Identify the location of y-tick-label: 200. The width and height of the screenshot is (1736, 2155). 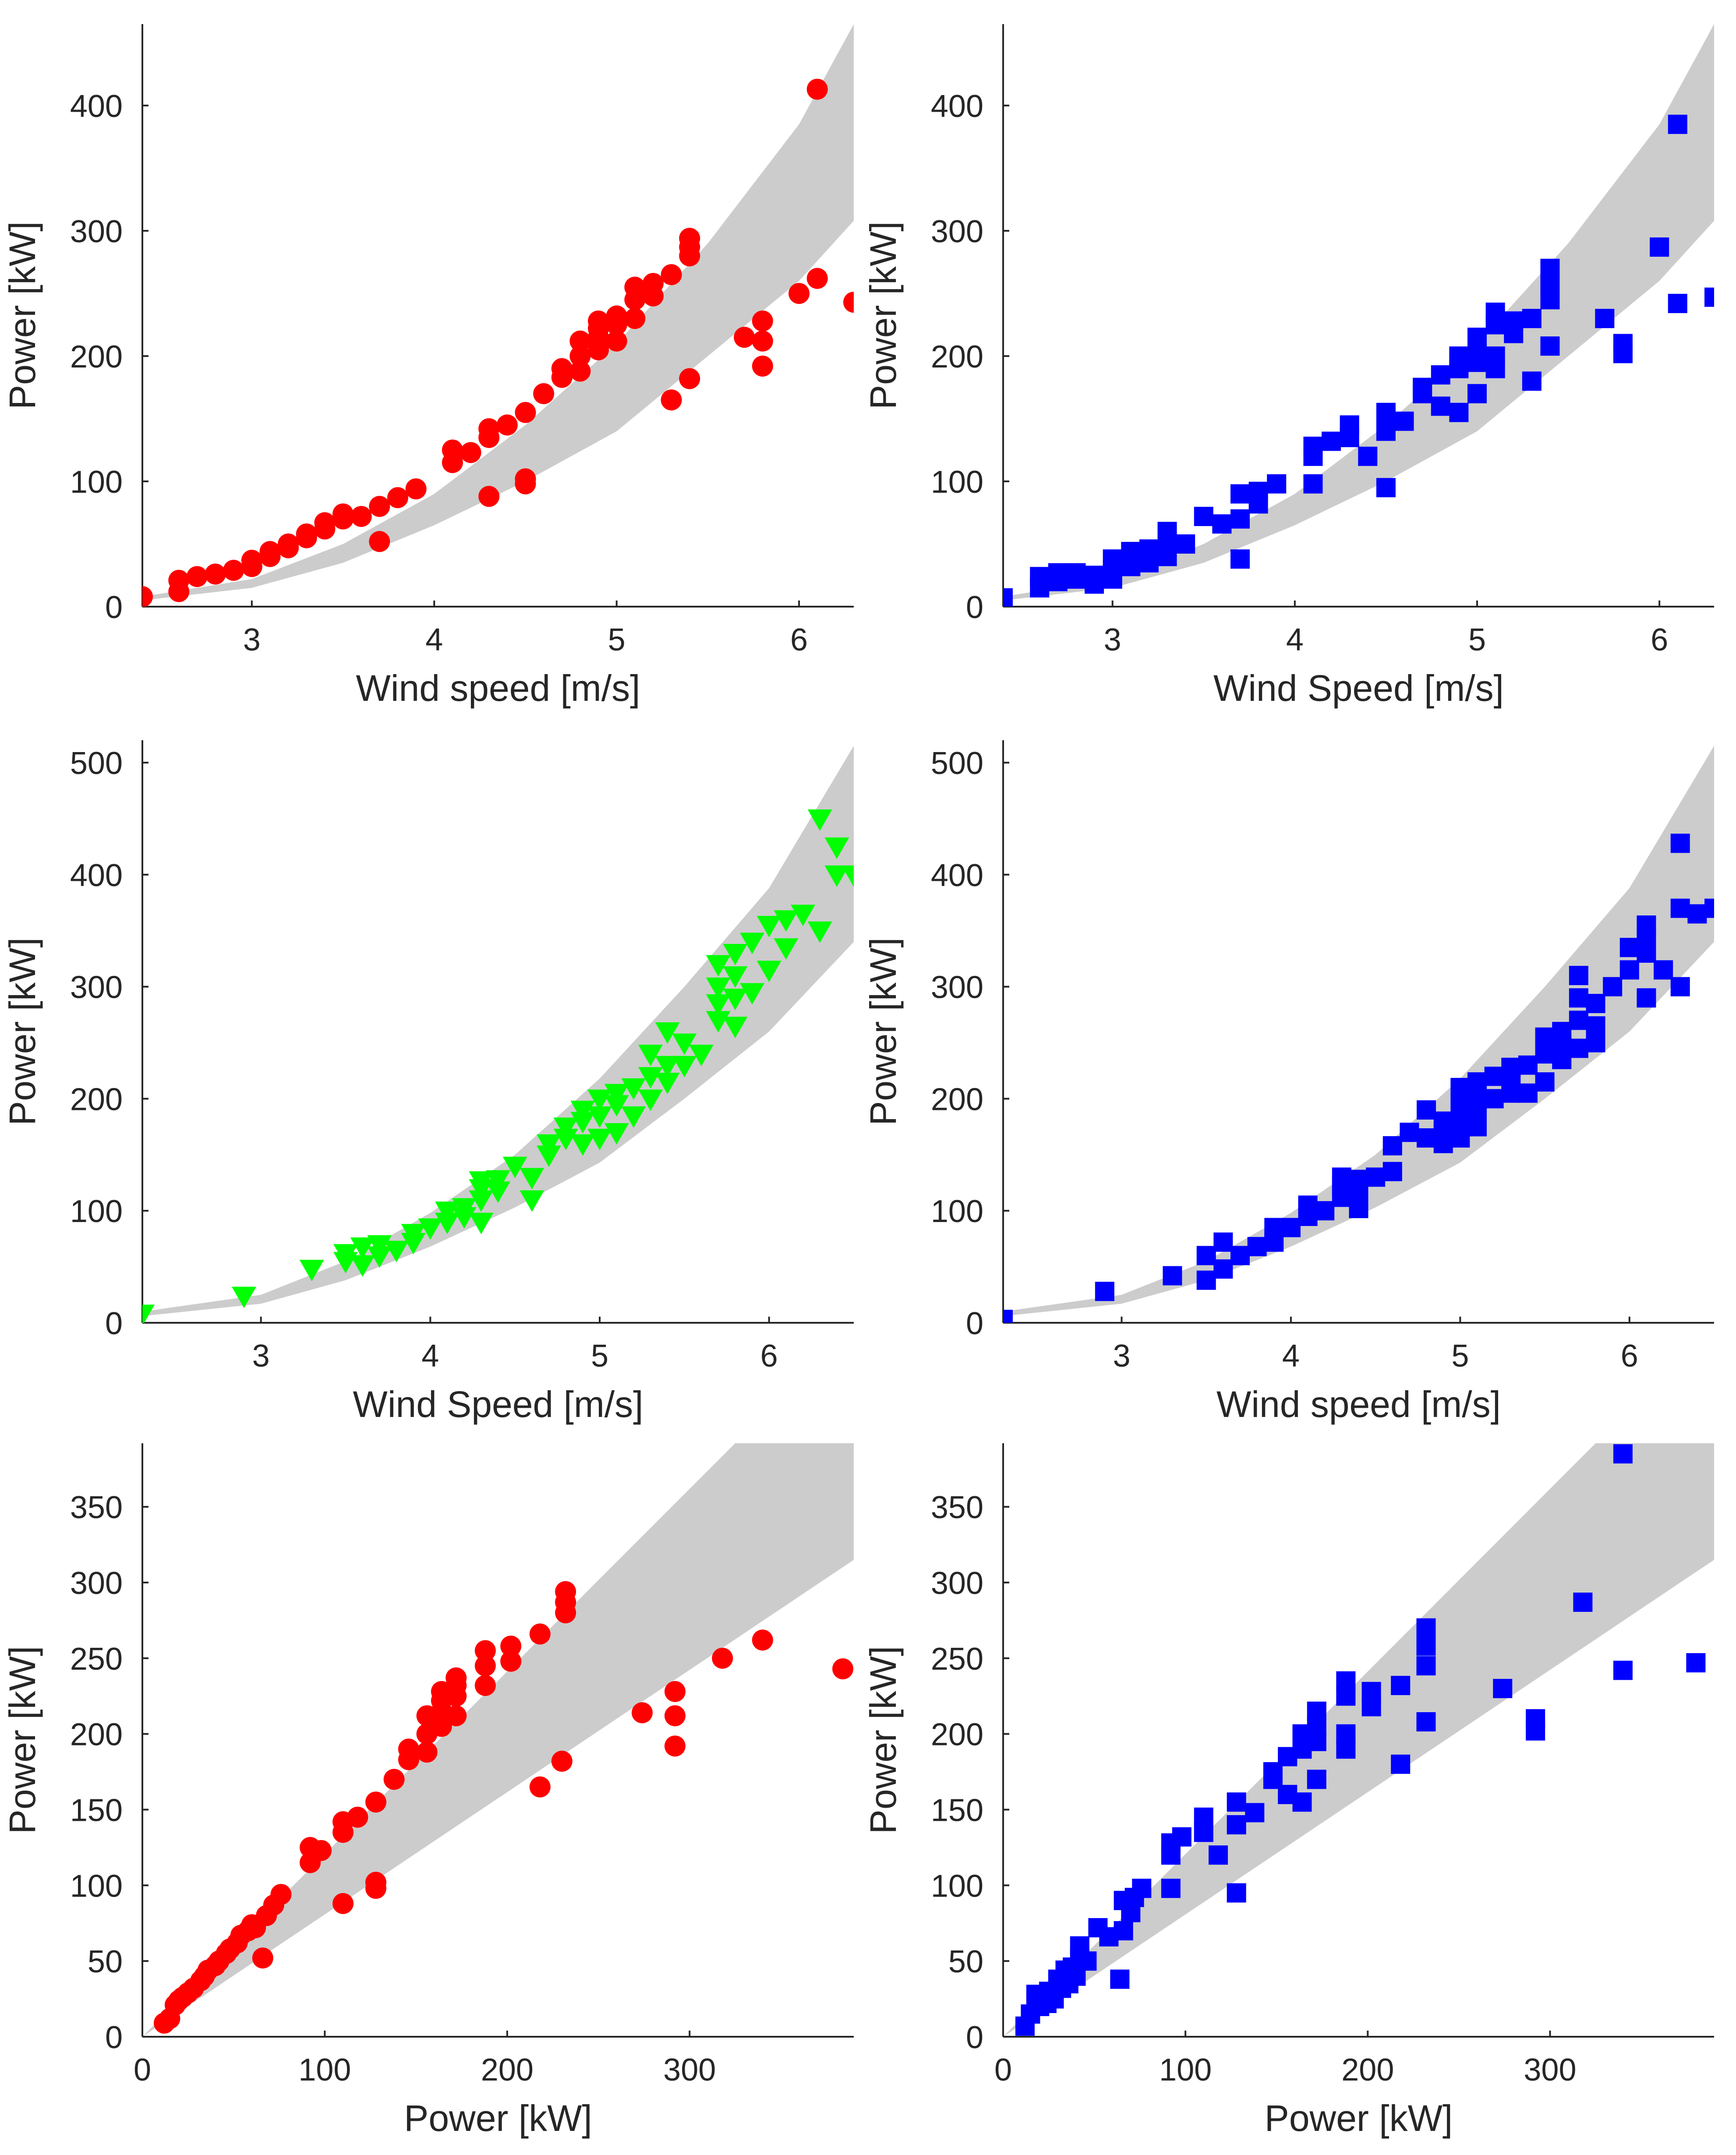
(96, 356).